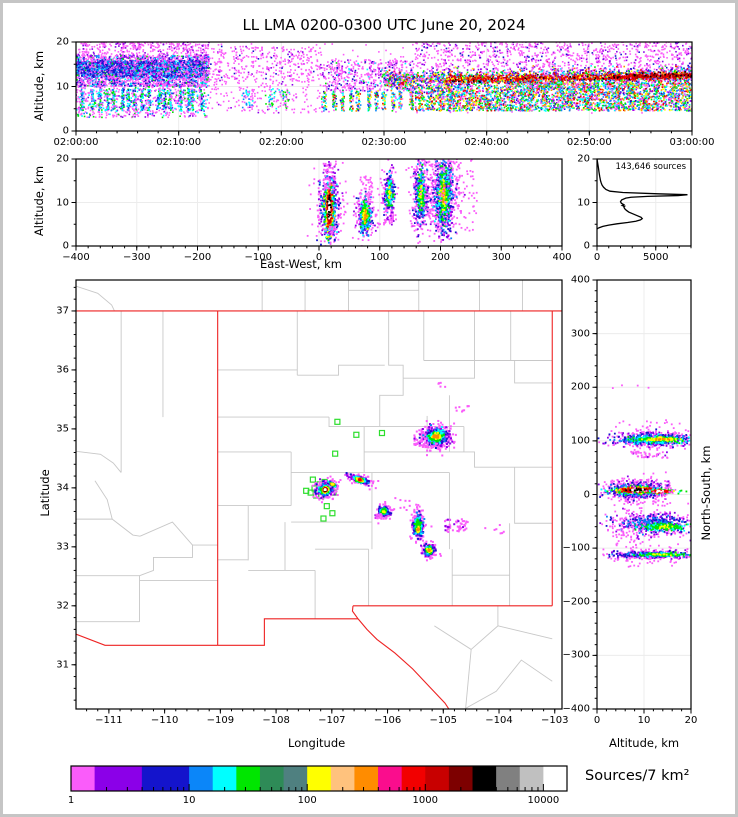 The width and height of the screenshot is (738, 817). What do you see at coordinates (109, 720) in the screenshot?
I see `tick-label: −111` at bounding box center [109, 720].